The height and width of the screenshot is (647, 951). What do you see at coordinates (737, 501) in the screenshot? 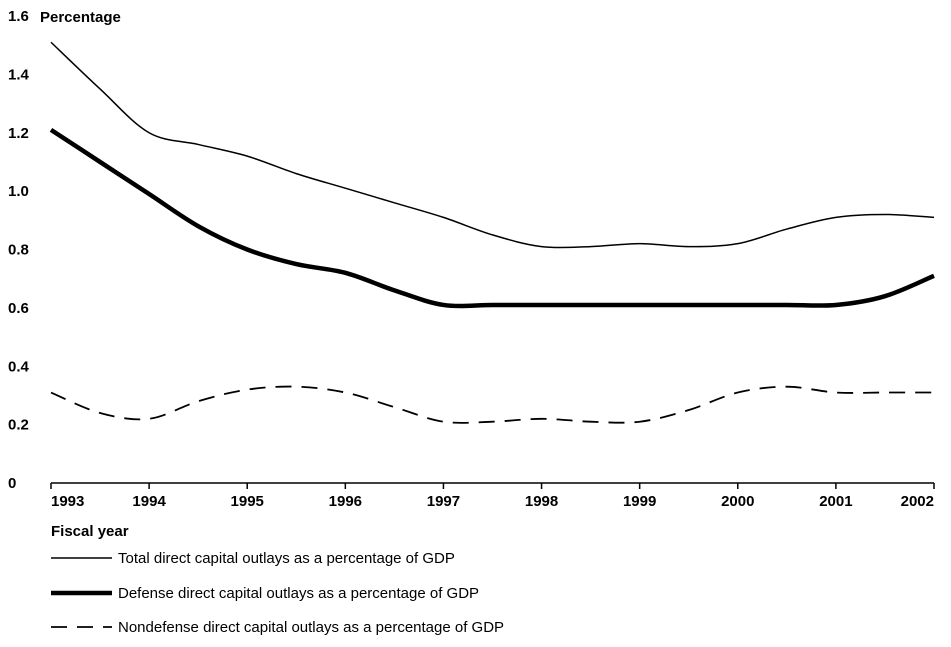
I see `x-tick-label: 2000` at bounding box center [737, 501].